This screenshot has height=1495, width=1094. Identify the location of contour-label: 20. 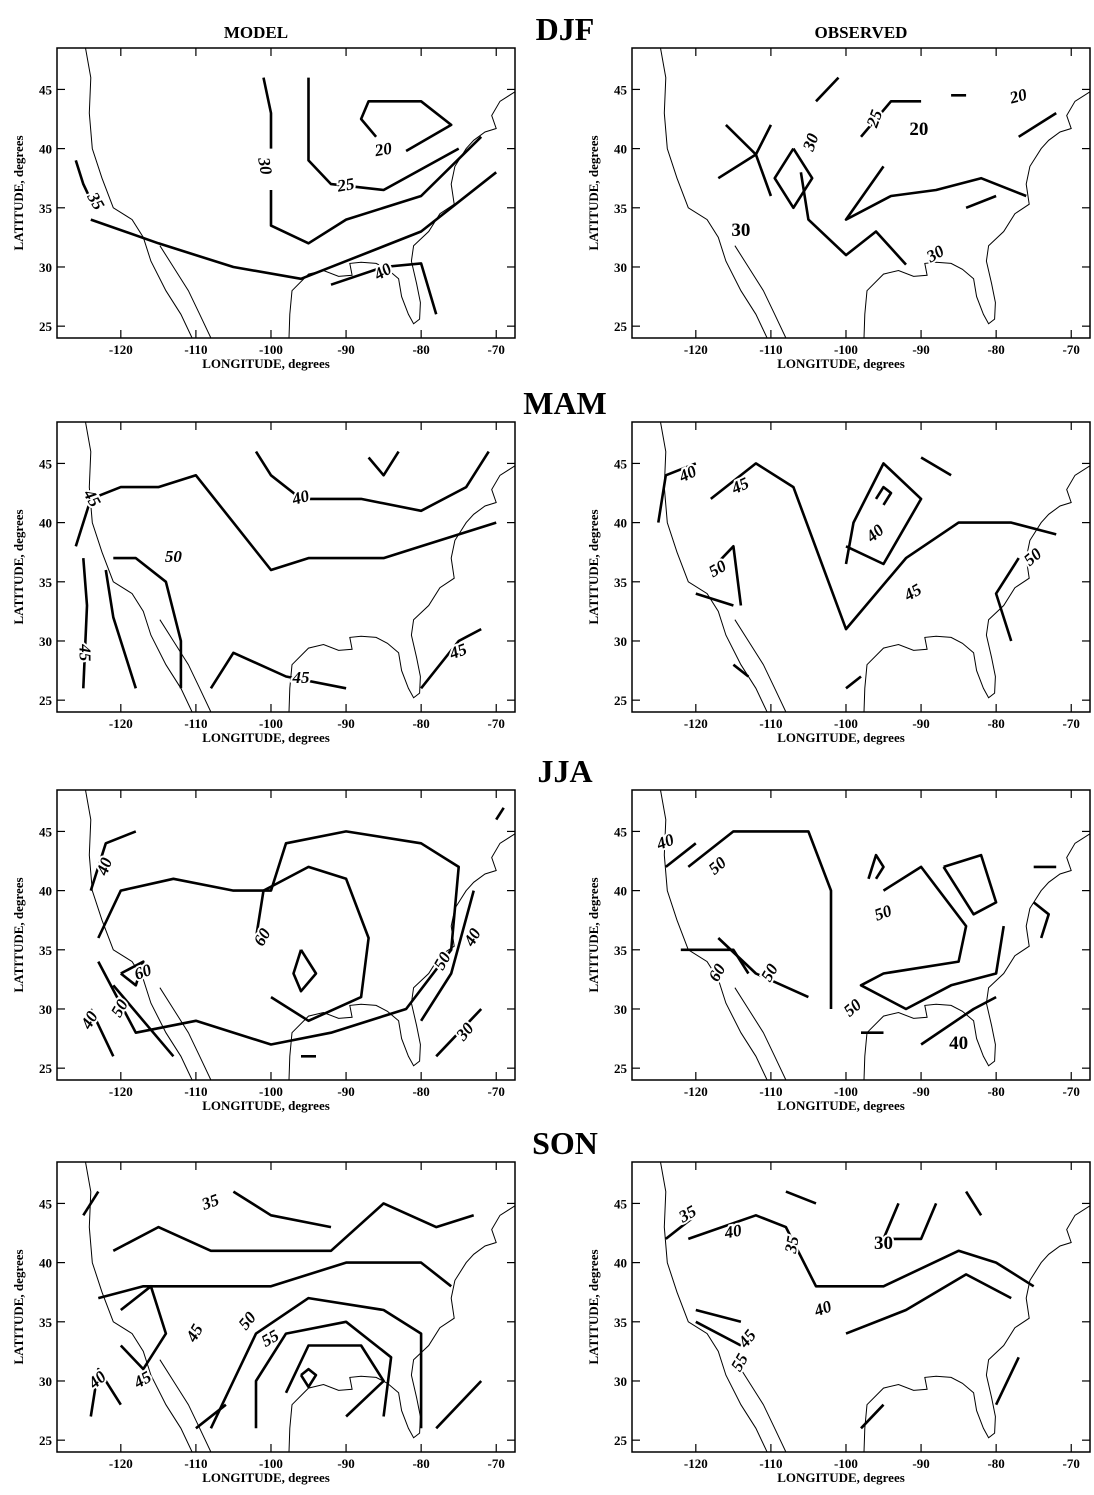
(918, 129).